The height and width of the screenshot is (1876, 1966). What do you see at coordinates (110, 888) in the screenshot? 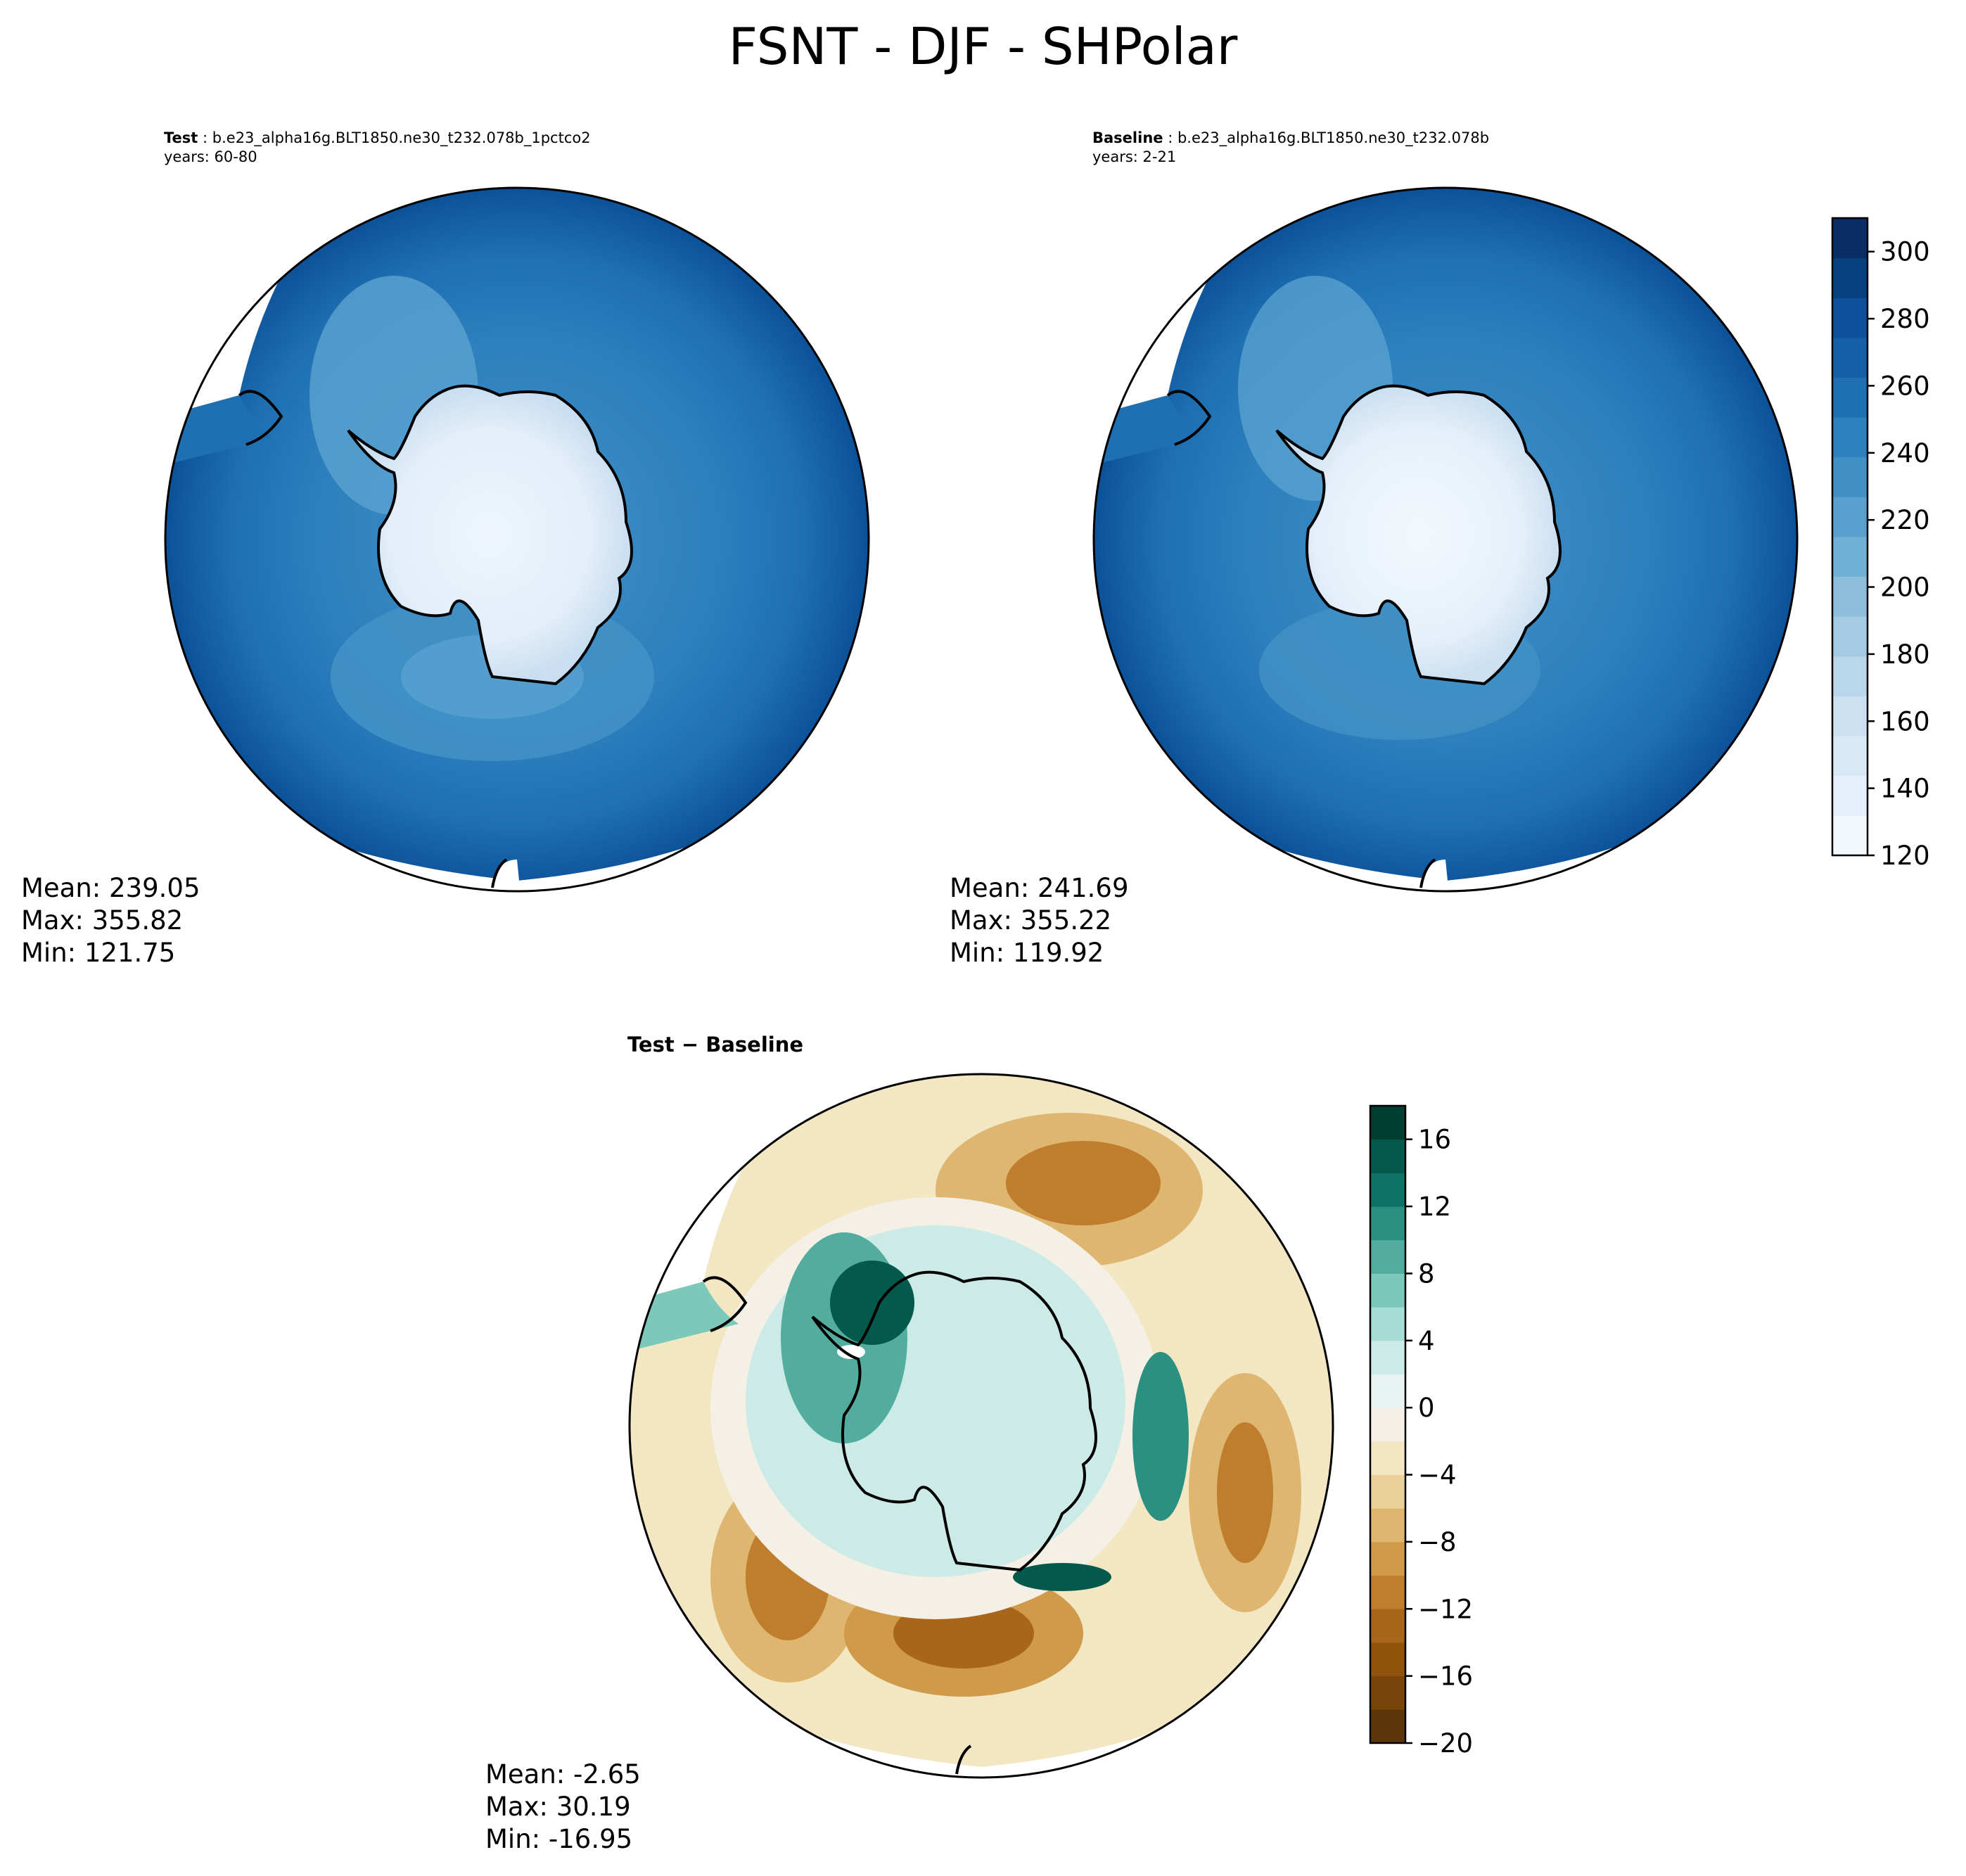
I see `test-mean: Mean: 239.05` at bounding box center [110, 888].